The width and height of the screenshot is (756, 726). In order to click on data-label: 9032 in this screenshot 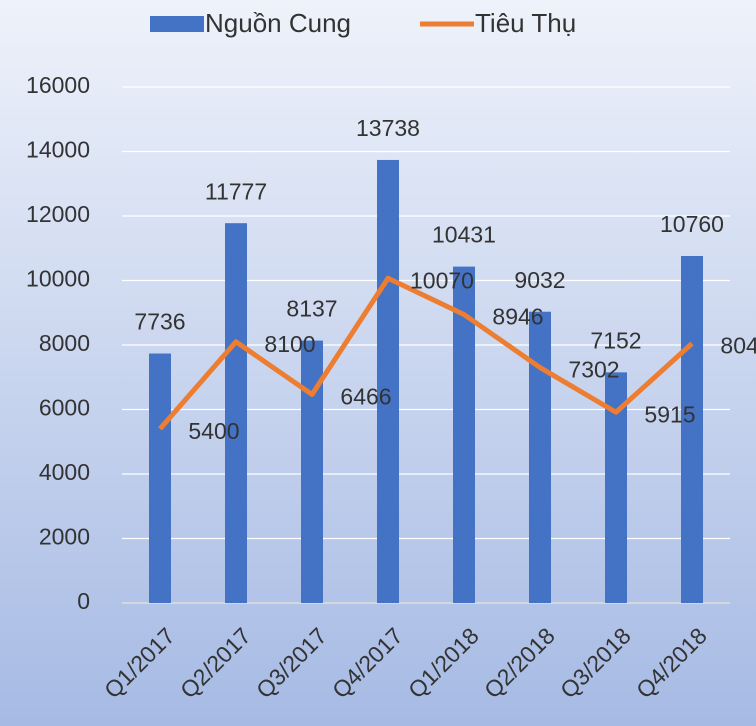, I will do `click(539, 280)`.